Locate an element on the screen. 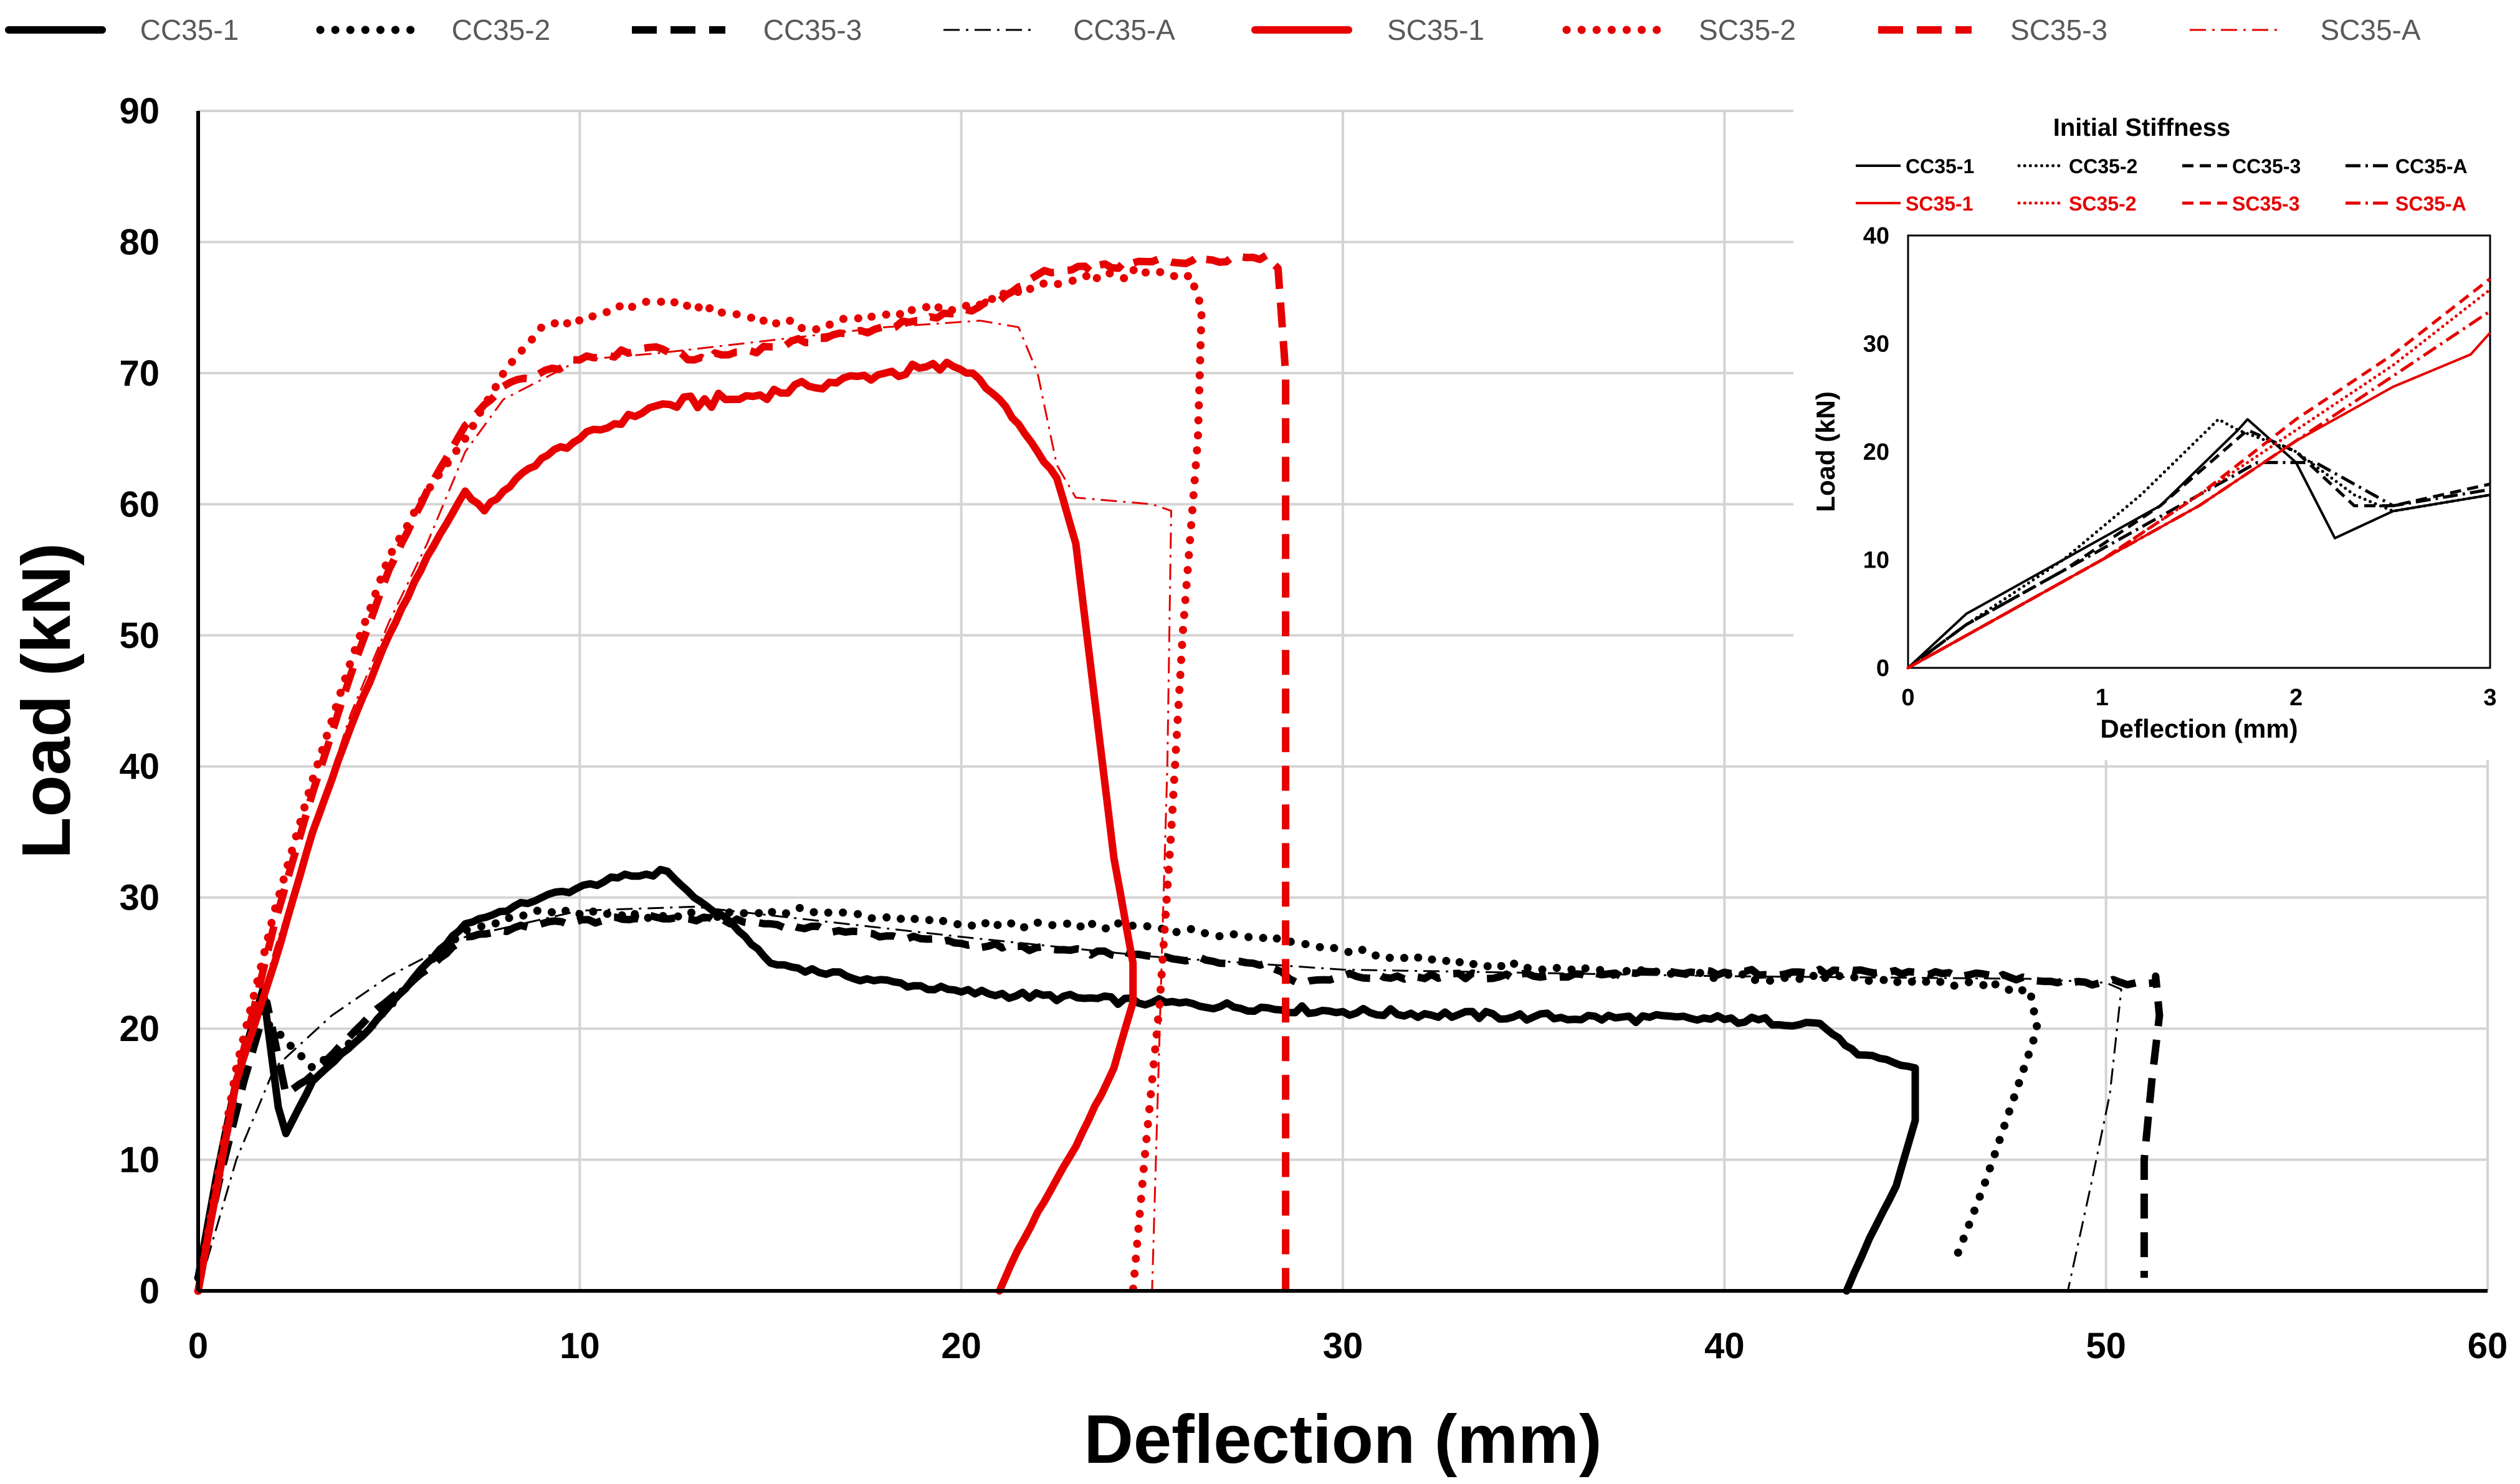 This screenshot has height=1484, width=2520. inset-x-axis-title: Deflection (mm) is located at coordinates (2199, 728).